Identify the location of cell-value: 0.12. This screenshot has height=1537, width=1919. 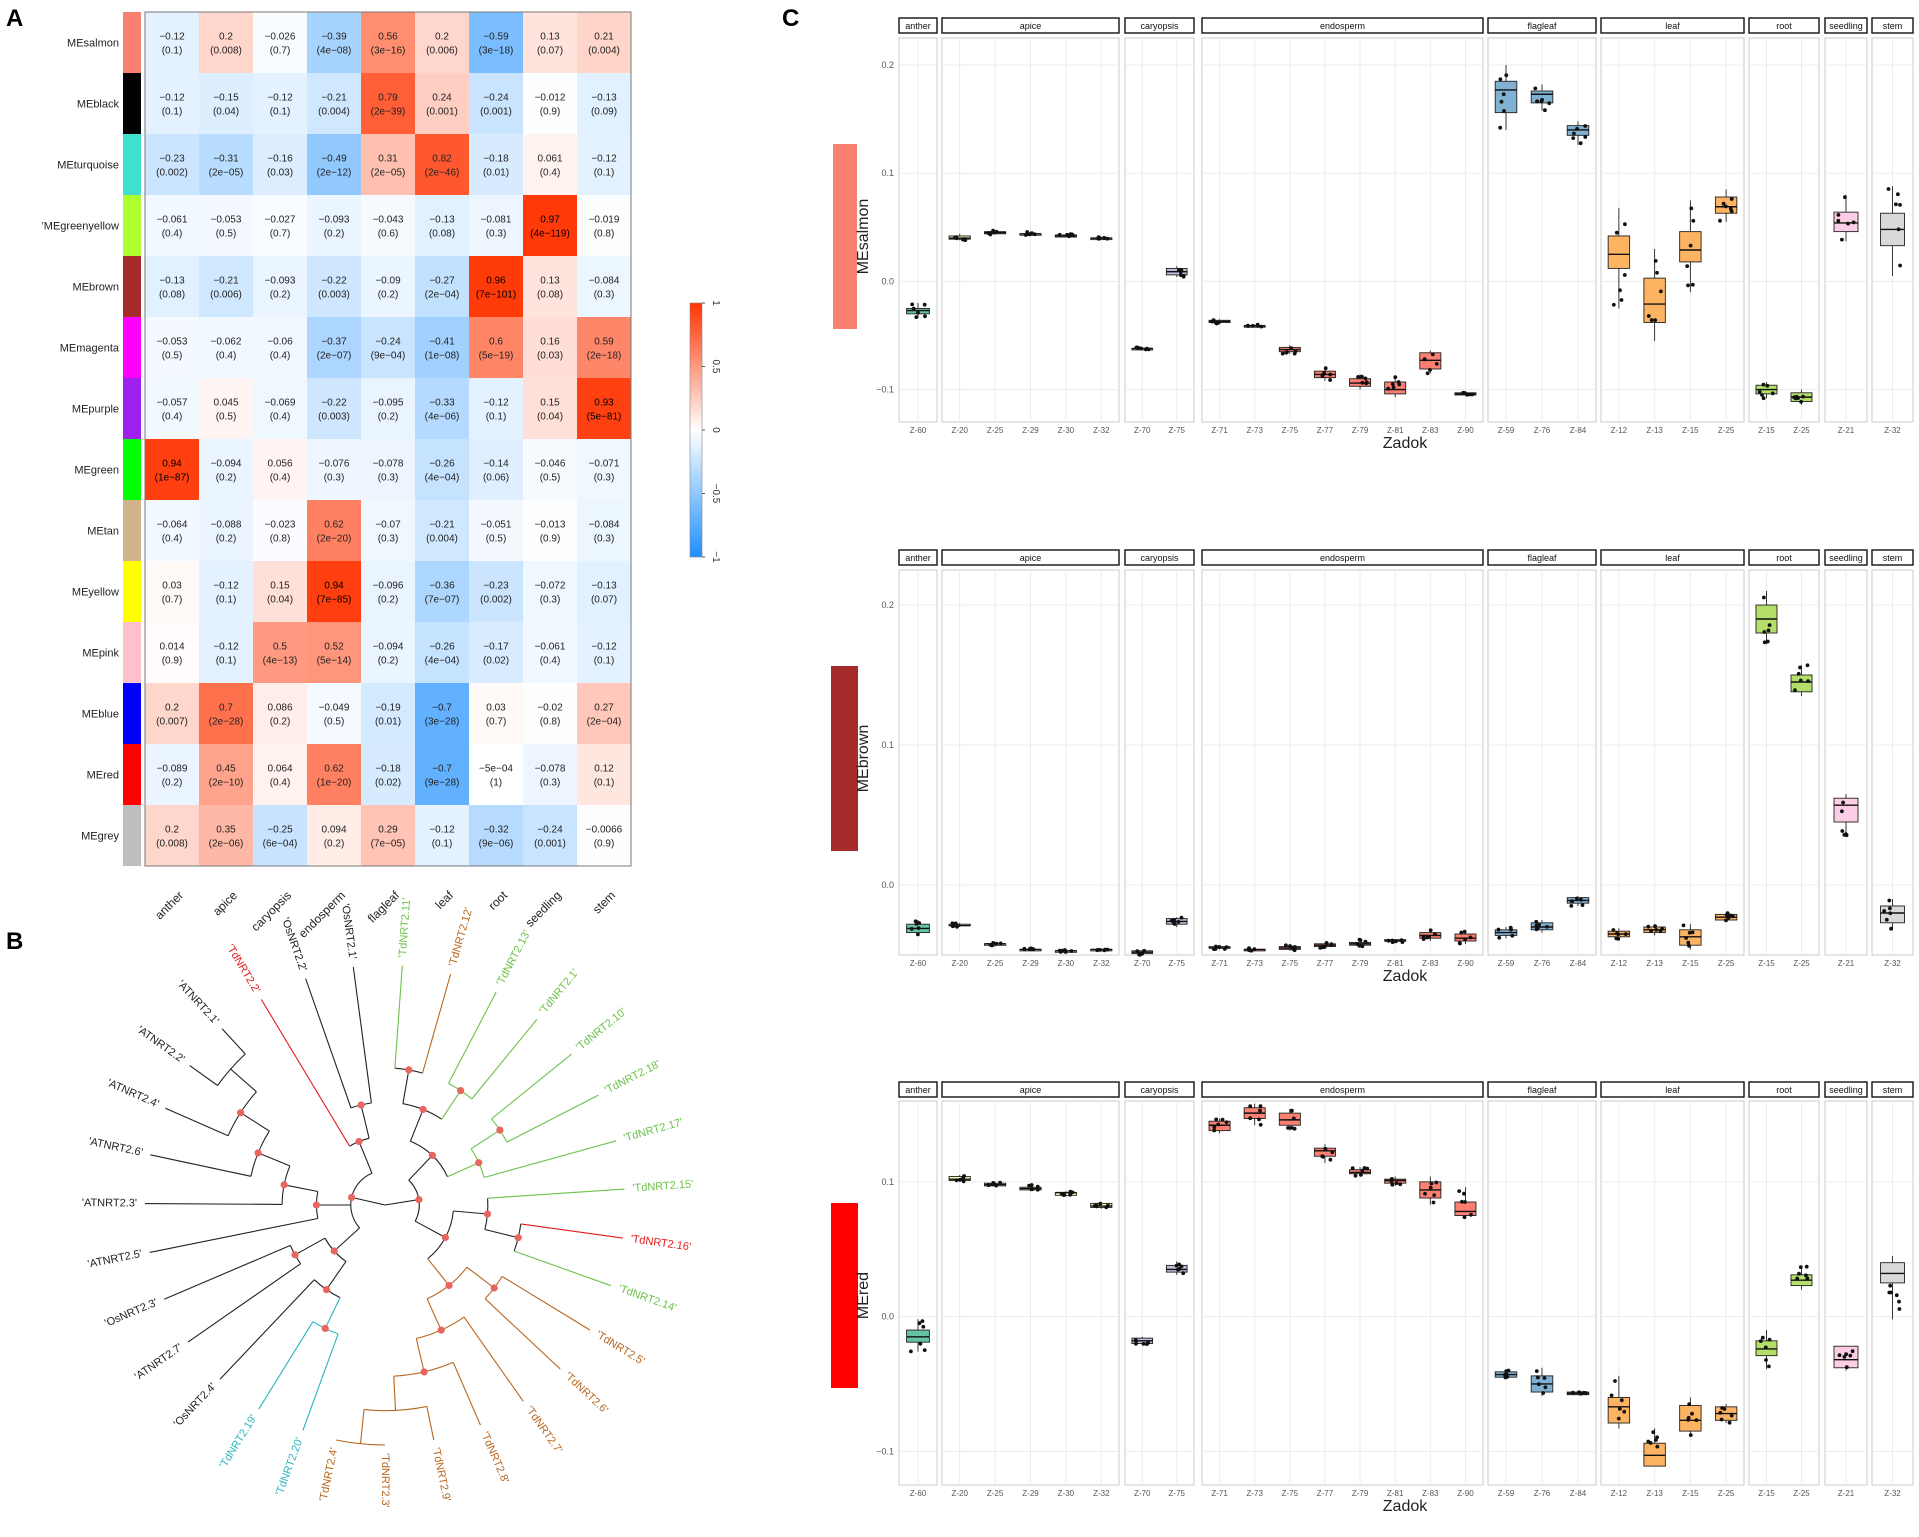
(604, 769).